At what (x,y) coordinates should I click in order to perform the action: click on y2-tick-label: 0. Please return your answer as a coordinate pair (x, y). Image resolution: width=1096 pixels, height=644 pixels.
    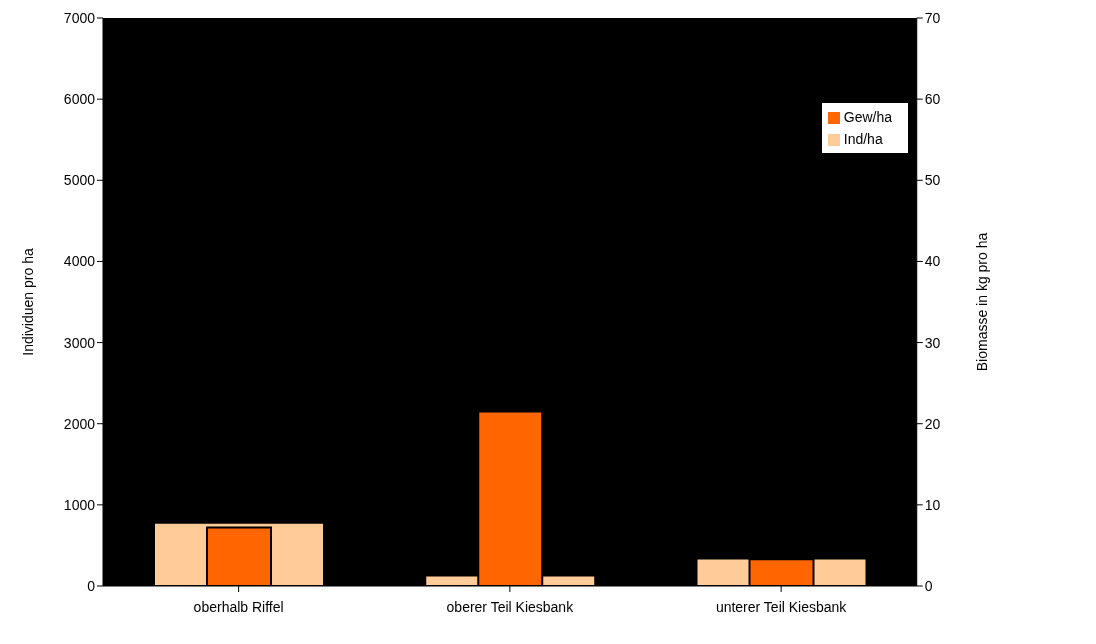
    Looking at the image, I should click on (928, 585).